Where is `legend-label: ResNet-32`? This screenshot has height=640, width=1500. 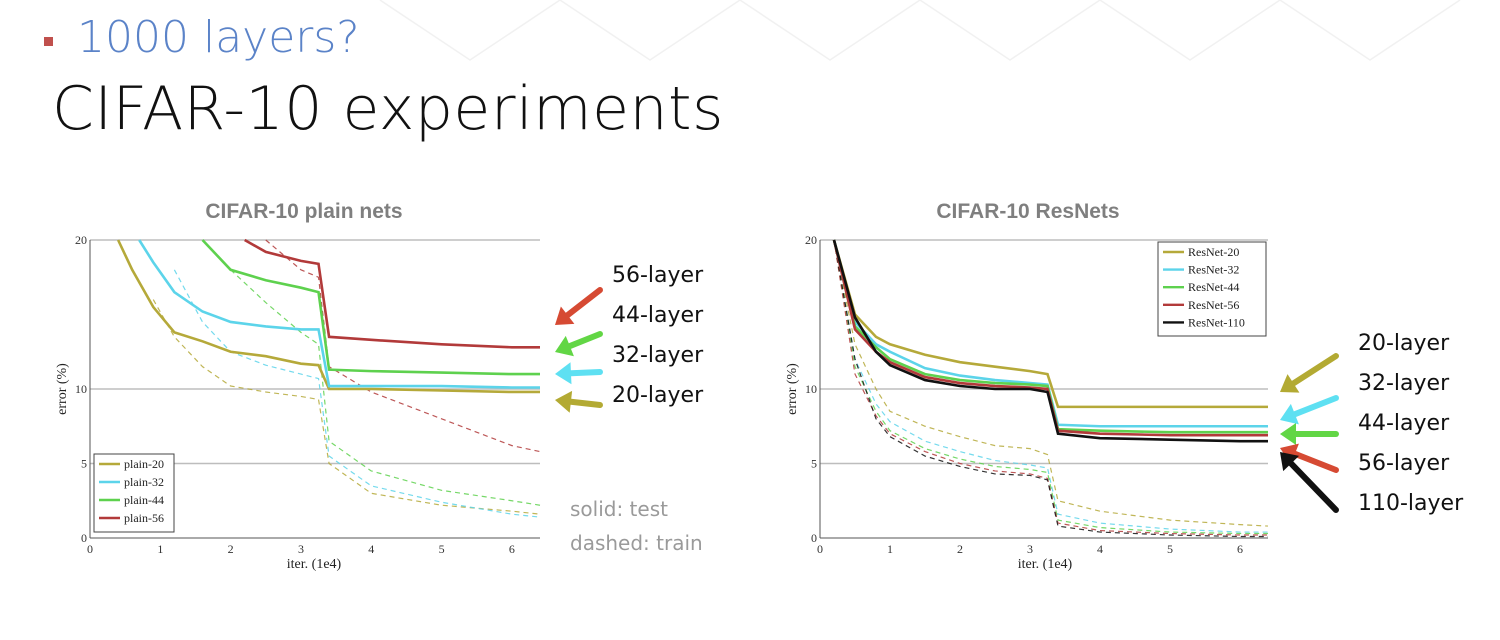 legend-label: ResNet-32 is located at coordinates (1213, 270).